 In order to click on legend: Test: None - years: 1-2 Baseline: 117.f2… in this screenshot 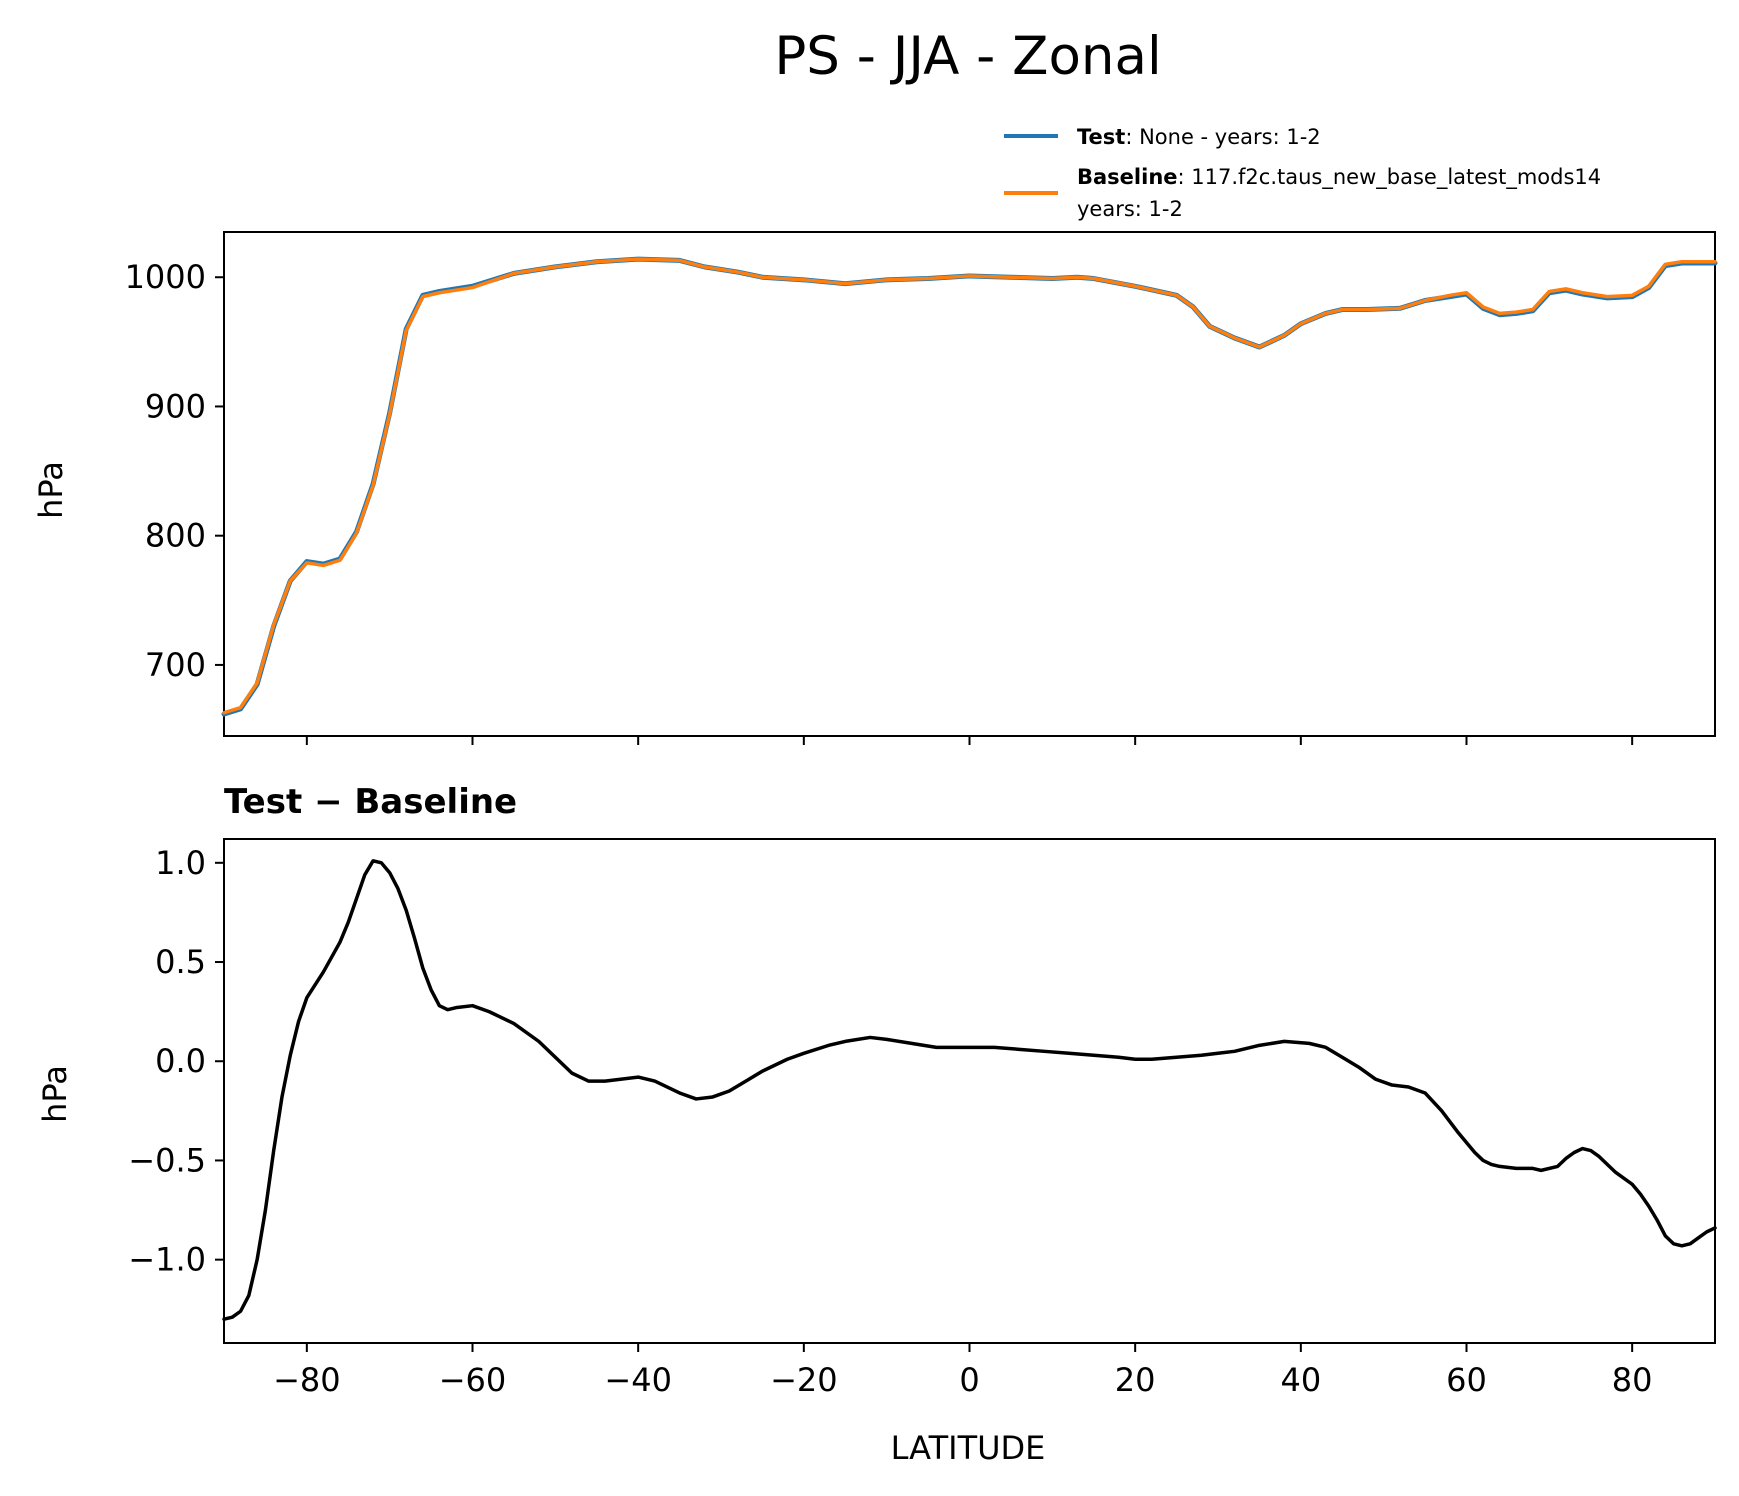, I will do `click(1302, 173)`.